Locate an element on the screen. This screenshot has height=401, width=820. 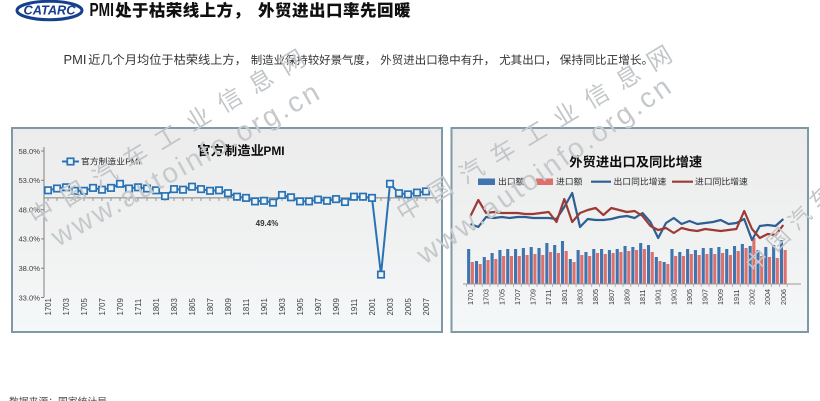
svg-text: 2005 is located at coordinates (408, 306).